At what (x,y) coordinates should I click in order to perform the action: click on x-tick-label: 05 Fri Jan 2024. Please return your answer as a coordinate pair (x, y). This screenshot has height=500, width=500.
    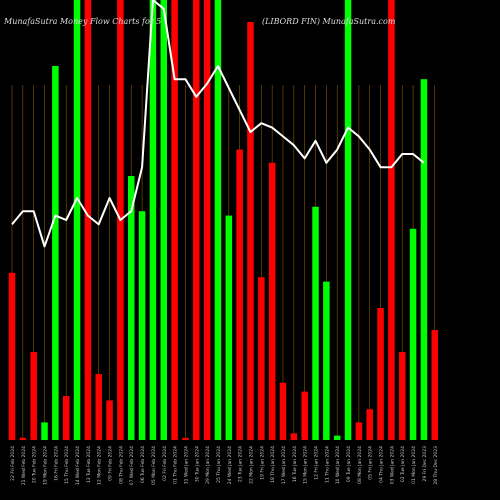
    Looking at the image, I should click on (371, 463).